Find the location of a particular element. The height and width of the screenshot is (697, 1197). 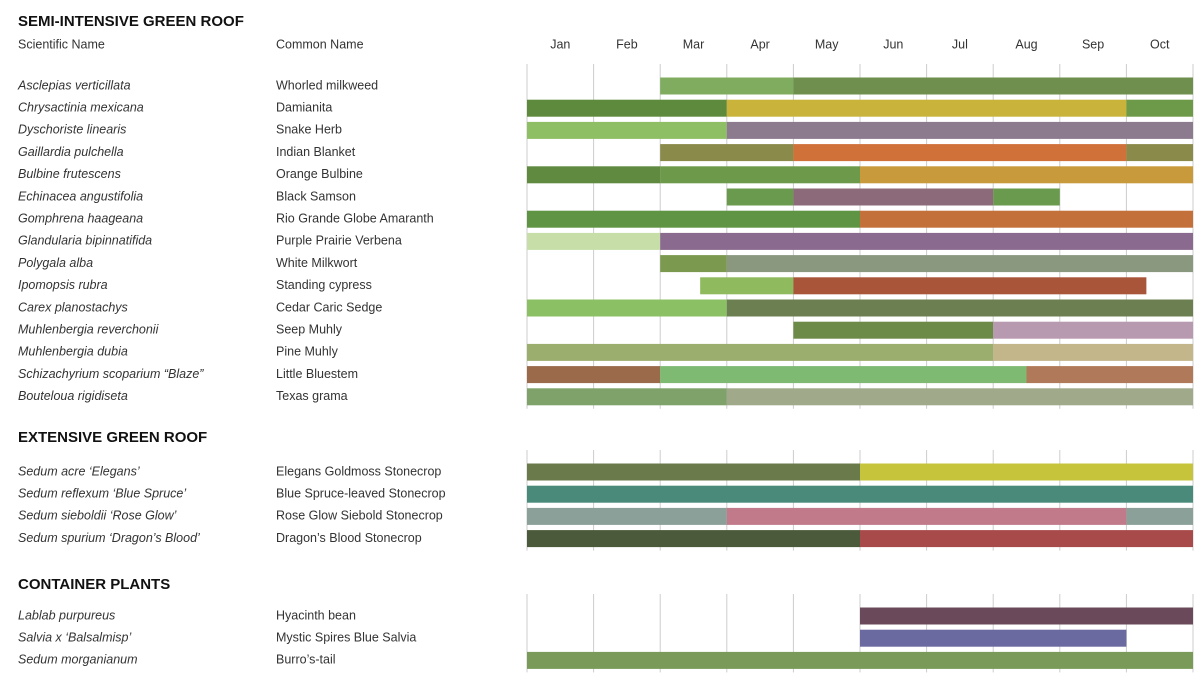

common-name: Cedar Caric Sedge is located at coordinates (329, 307).